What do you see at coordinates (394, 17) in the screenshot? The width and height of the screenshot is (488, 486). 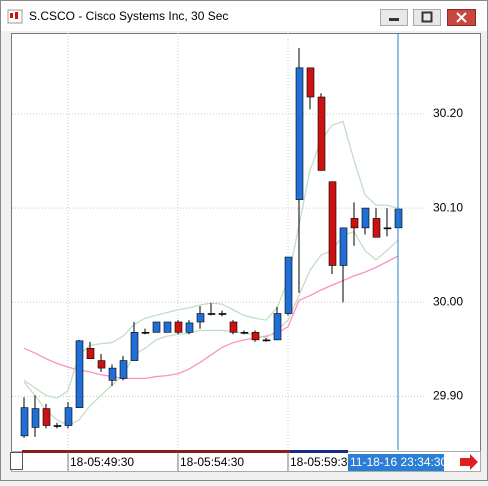 I see `minimize-button` at bounding box center [394, 17].